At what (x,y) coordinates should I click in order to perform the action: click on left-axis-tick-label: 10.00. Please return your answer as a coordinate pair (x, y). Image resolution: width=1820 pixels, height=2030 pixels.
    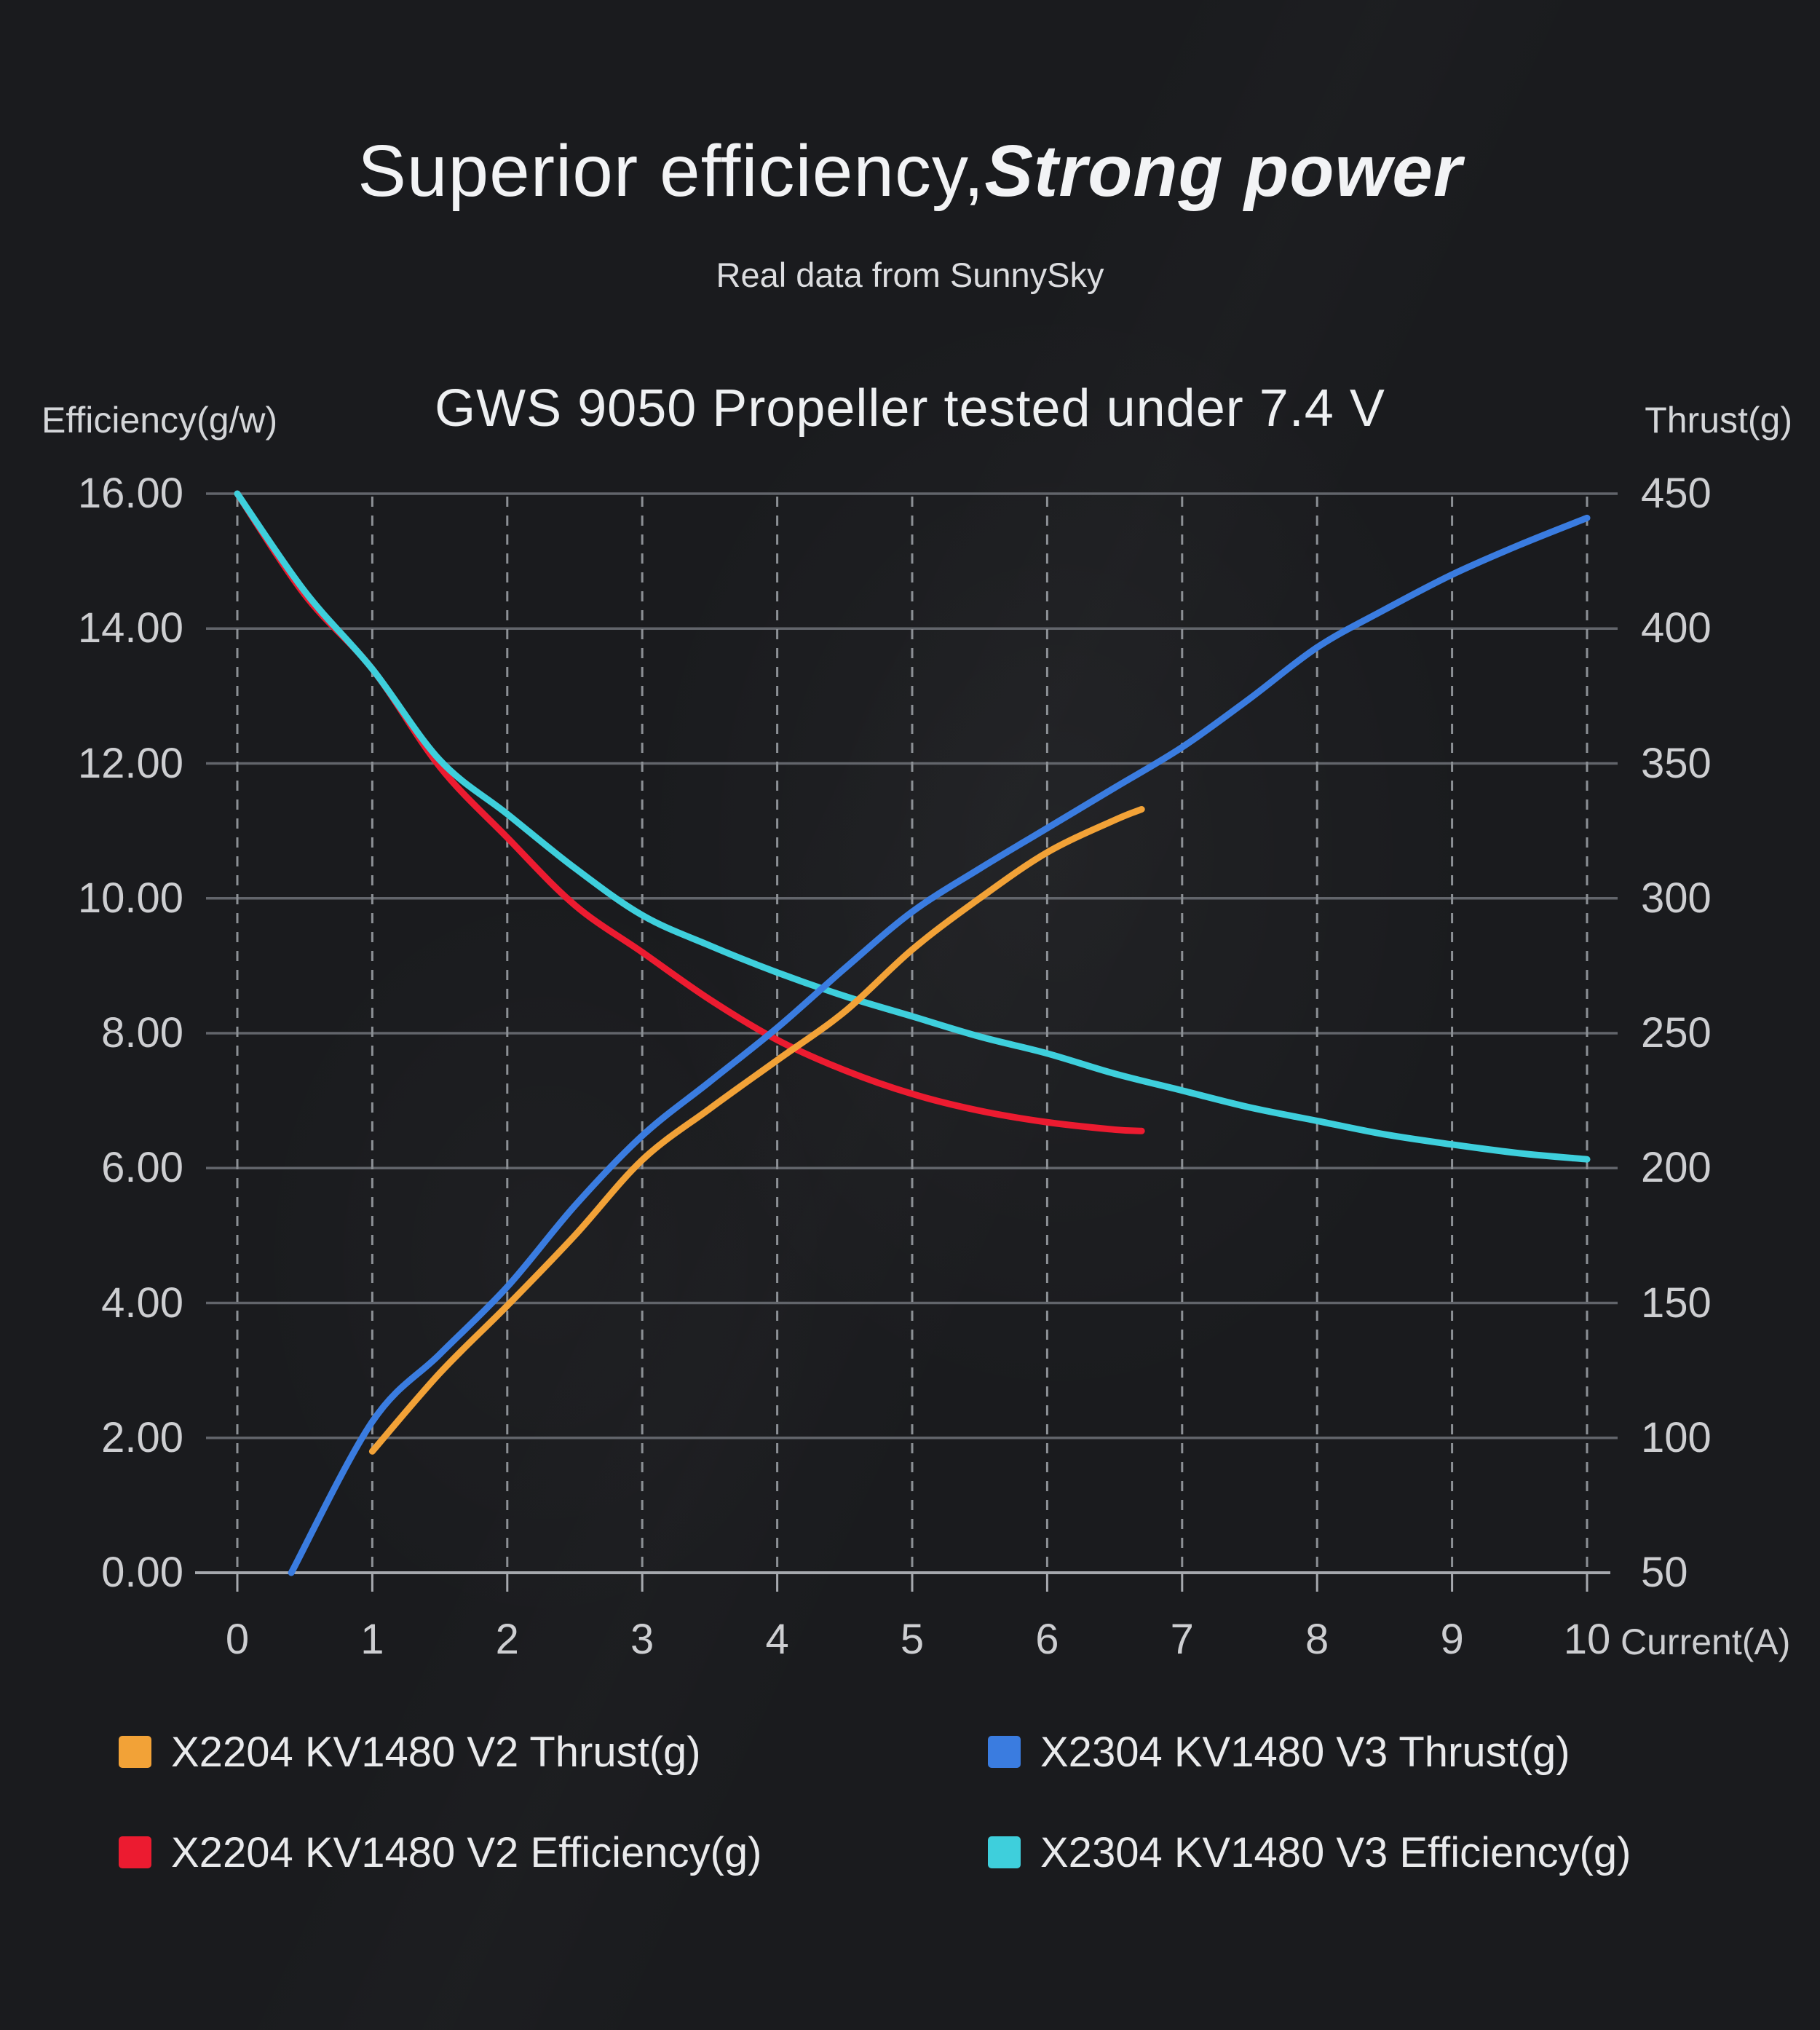
    Looking at the image, I should click on (130, 898).